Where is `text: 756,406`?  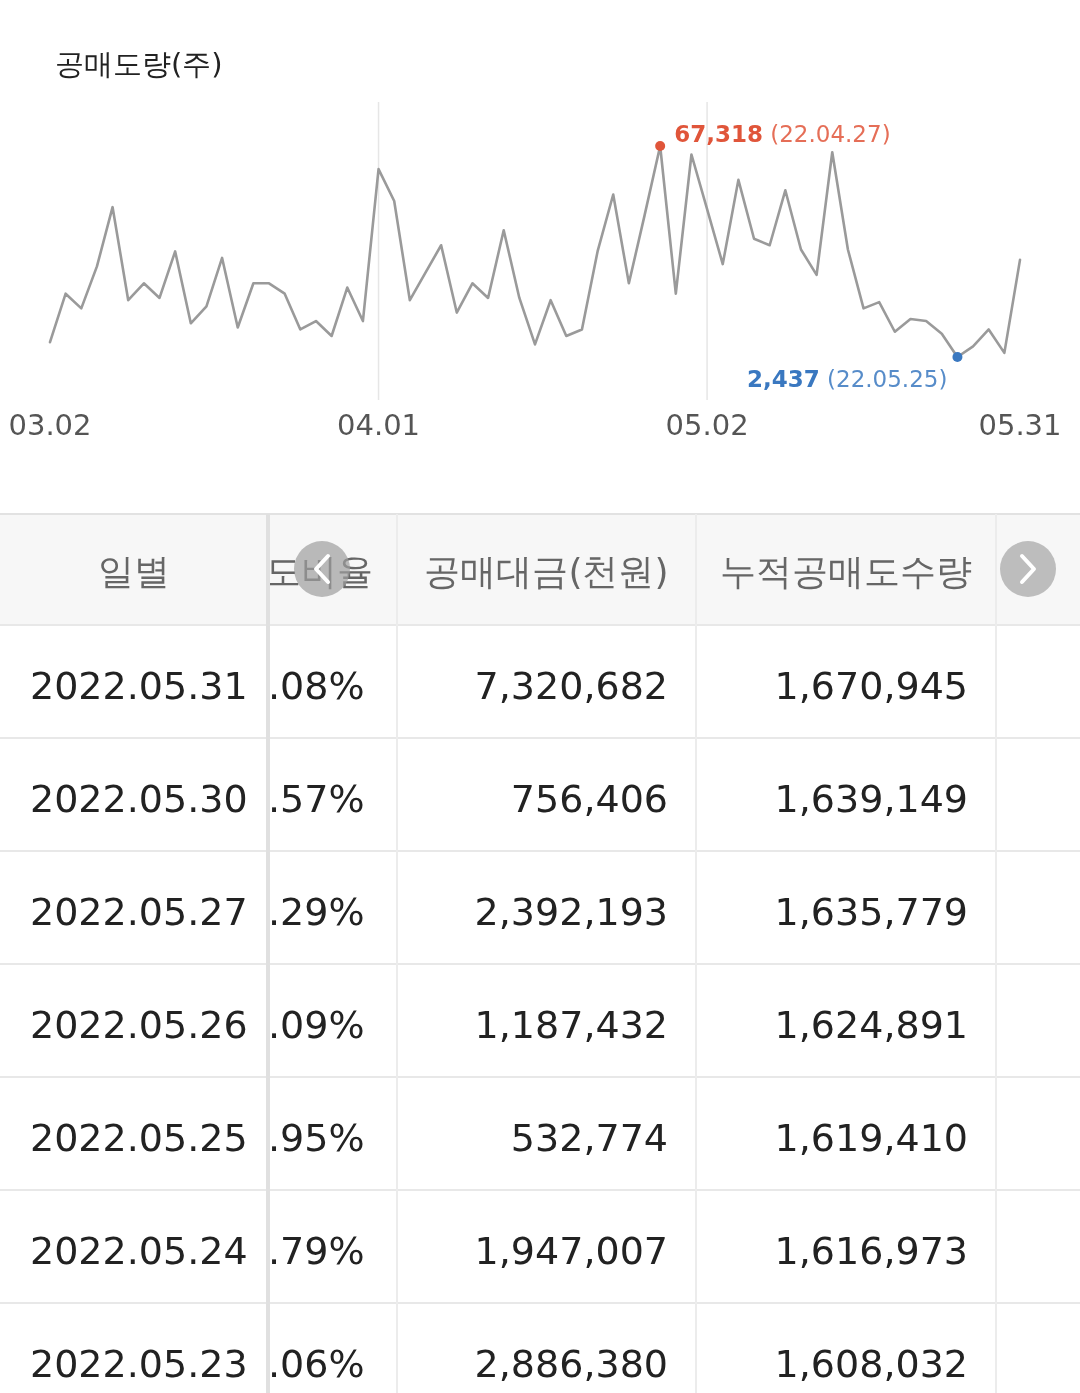 text: 756,406 is located at coordinates (589, 799).